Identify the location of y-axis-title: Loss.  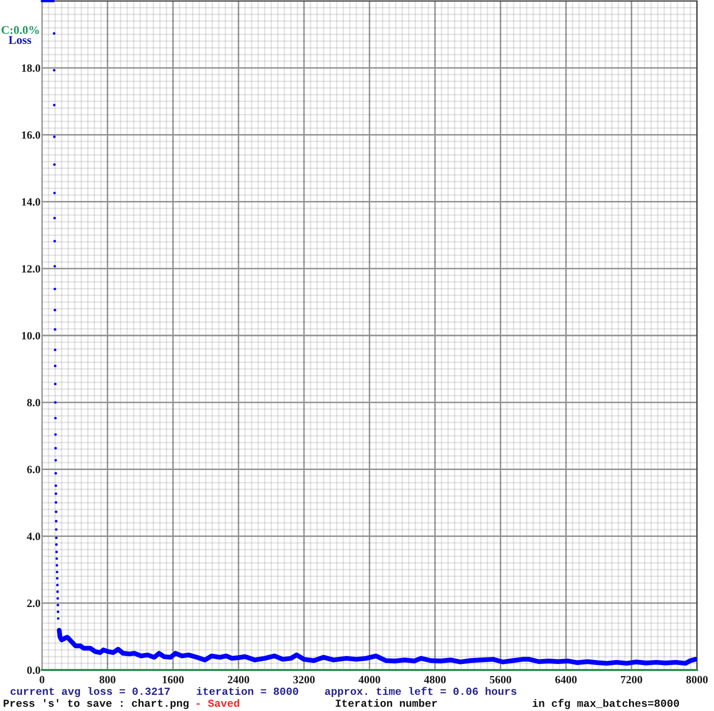
(20, 40).